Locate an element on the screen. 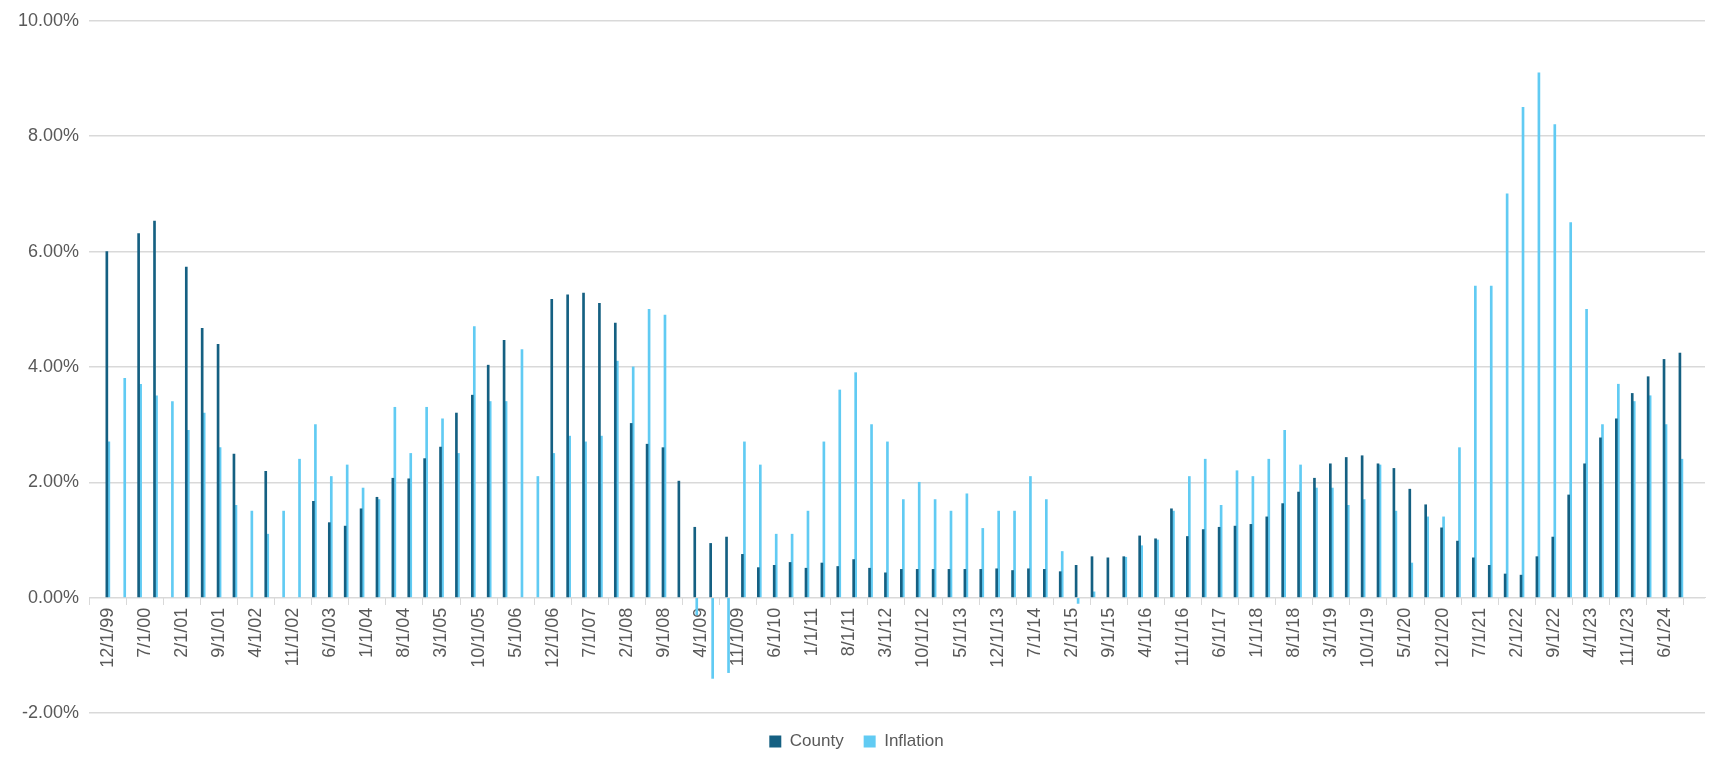 This screenshot has width=1713, height=768. x-tick-label: 4/1/02 is located at coordinates (255, 632).